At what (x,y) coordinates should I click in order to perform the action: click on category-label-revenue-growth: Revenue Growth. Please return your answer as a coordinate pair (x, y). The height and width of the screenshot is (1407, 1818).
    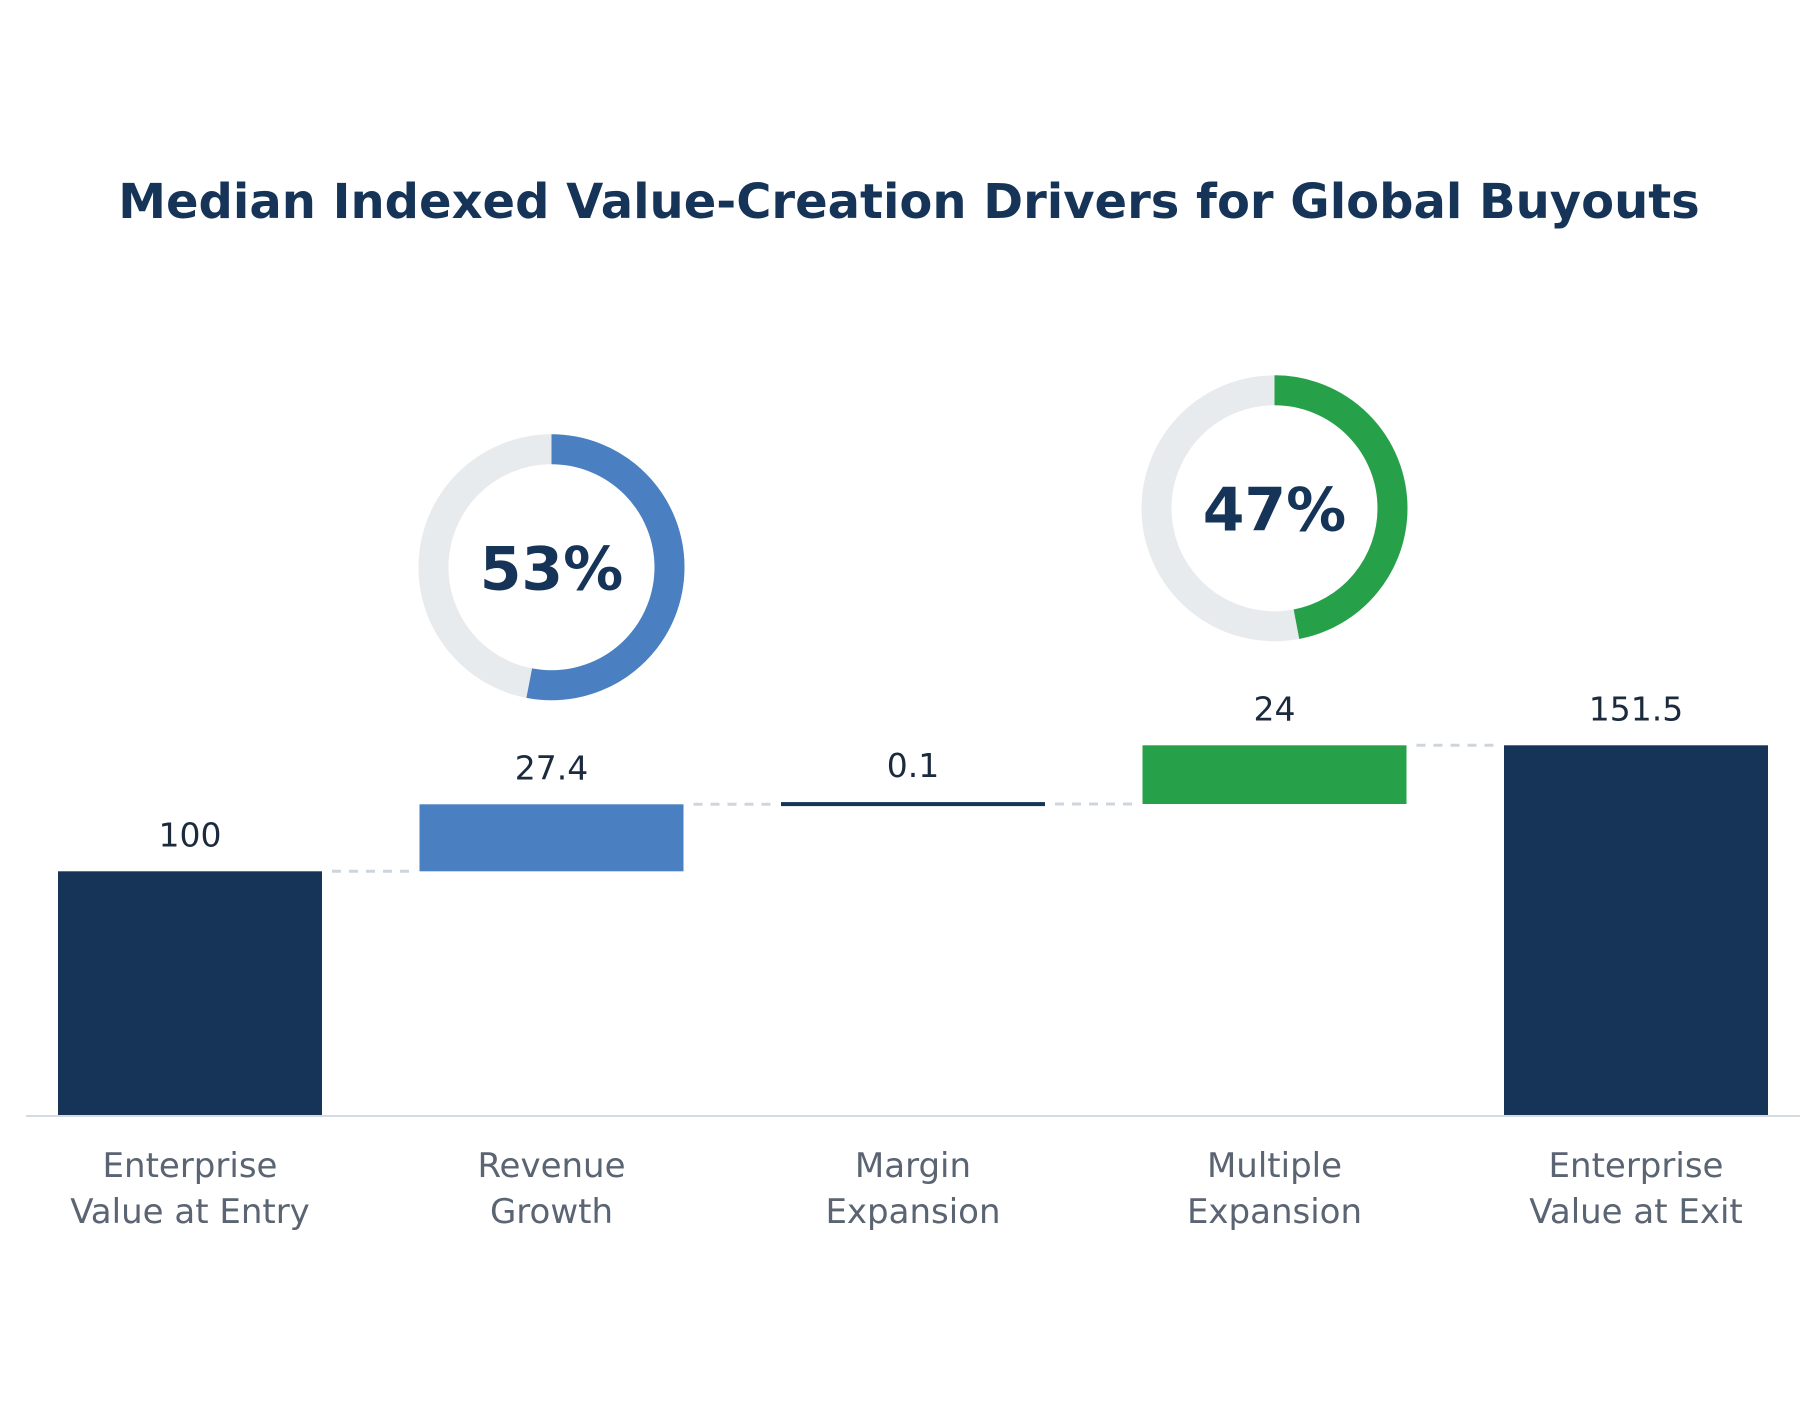
    Looking at the image, I should click on (551, 1189).